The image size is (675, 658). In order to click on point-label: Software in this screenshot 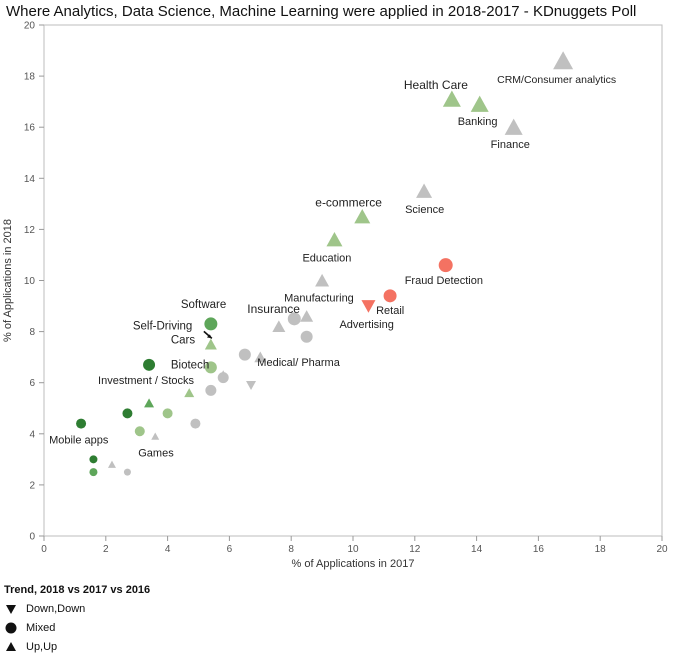, I will do `click(203, 305)`.